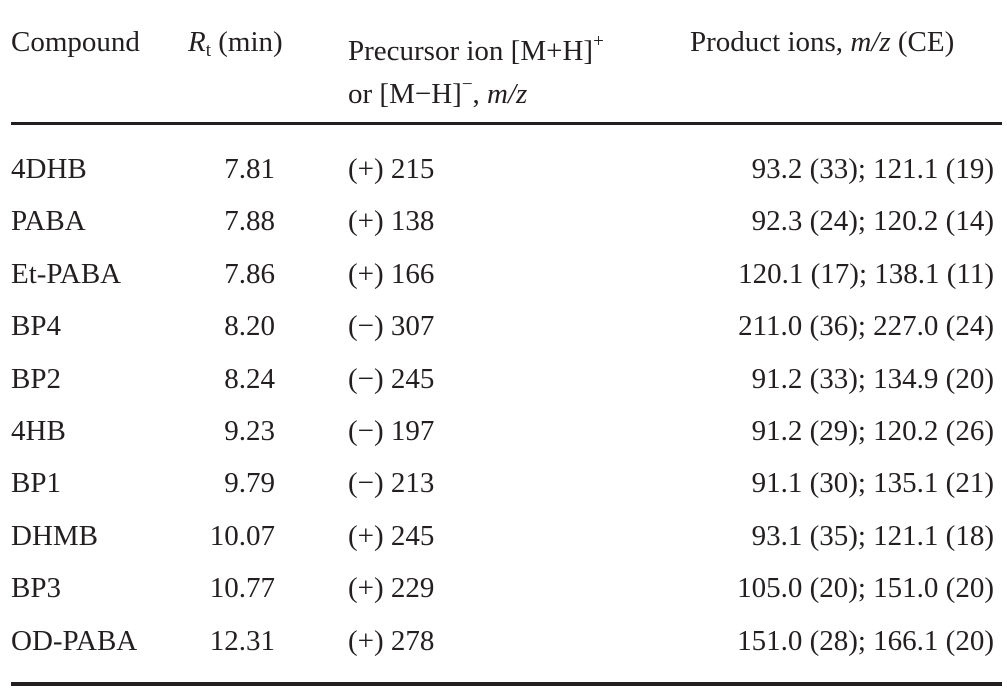 This screenshot has width=1007, height=689. What do you see at coordinates (467, 84) in the screenshot?
I see `header-precursor-minus: −` at bounding box center [467, 84].